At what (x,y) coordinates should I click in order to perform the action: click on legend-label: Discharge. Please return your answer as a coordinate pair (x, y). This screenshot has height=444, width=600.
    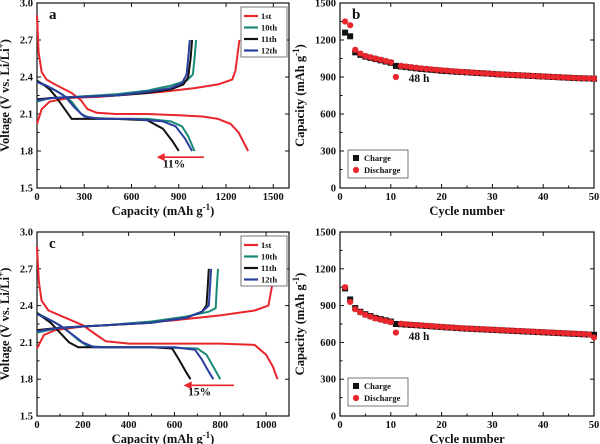
    Looking at the image, I should click on (382, 170).